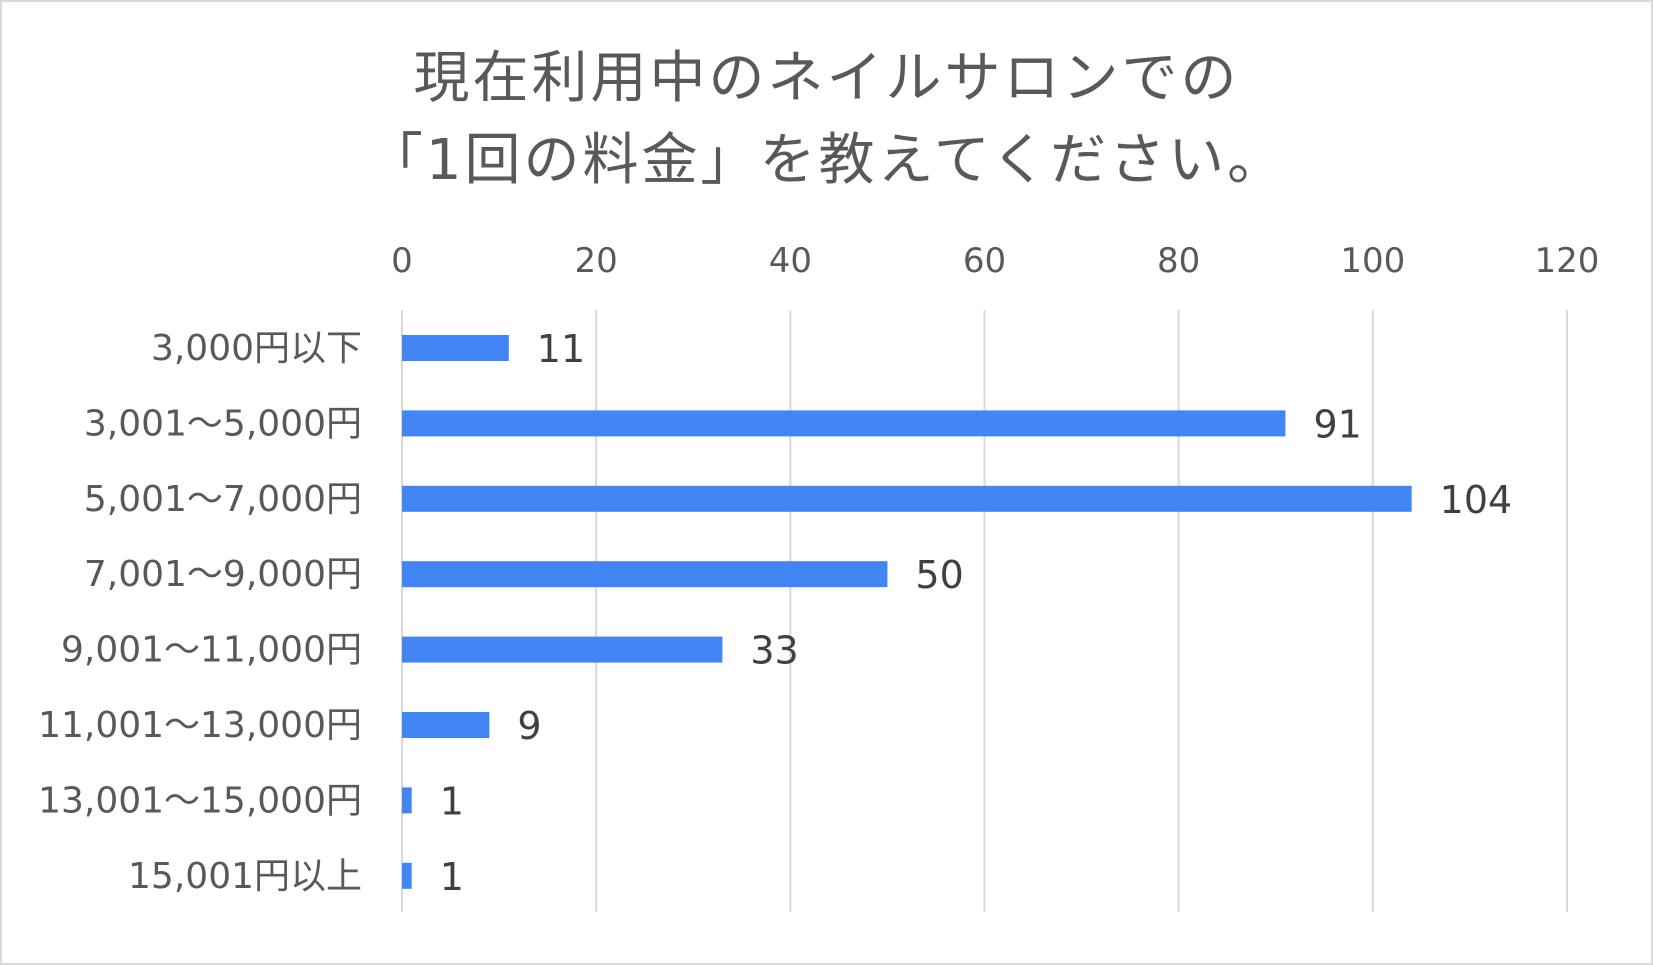 This screenshot has width=1653, height=965. What do you see at coordinates (402, 261) in the screenshot?
I see `x-tick-label: 0` at bounding box center [402, 261].